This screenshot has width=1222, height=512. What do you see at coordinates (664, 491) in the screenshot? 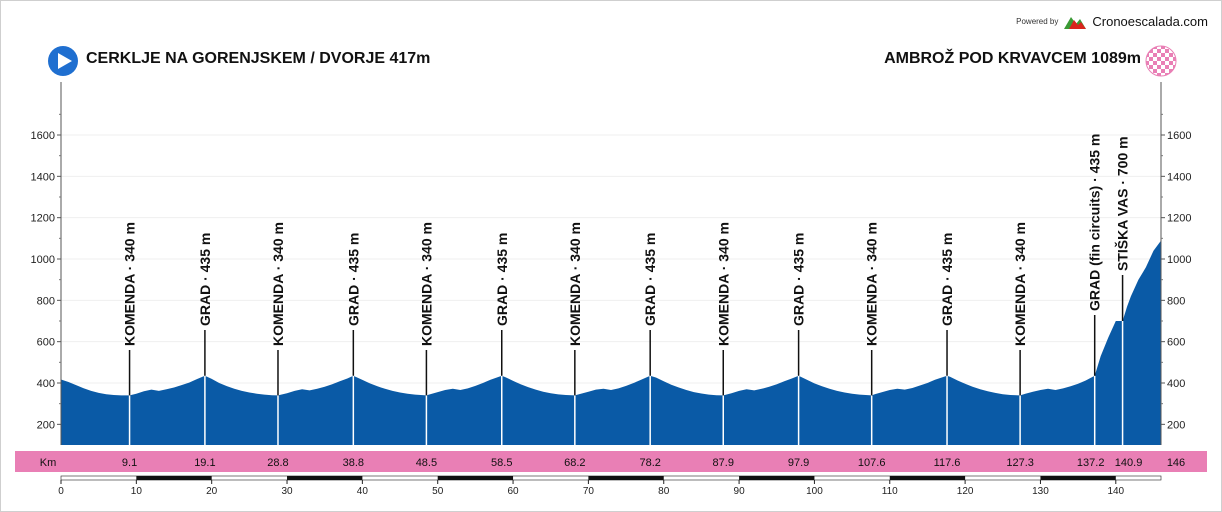
I see `x-tick-label: 80` at bounding box center [664, 491].